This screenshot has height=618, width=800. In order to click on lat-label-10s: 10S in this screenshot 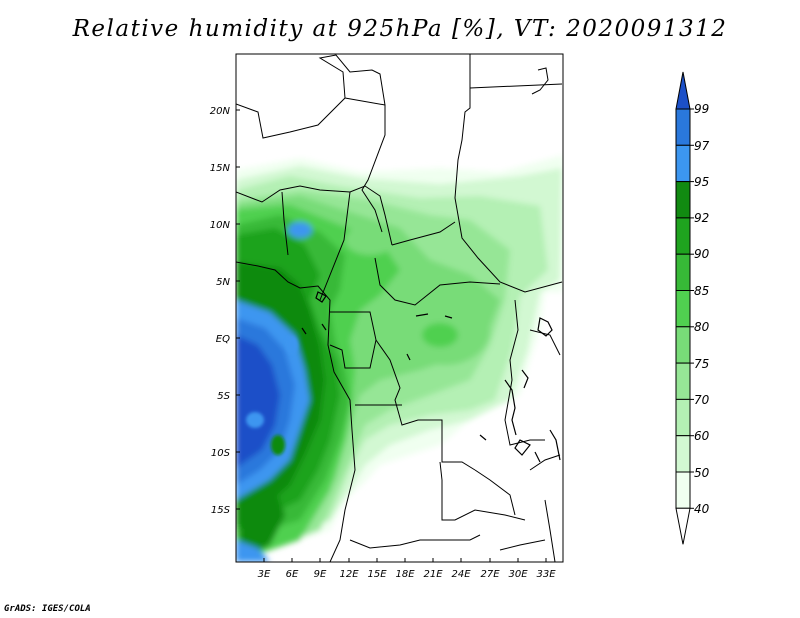, I will do `click(221, 453)`.